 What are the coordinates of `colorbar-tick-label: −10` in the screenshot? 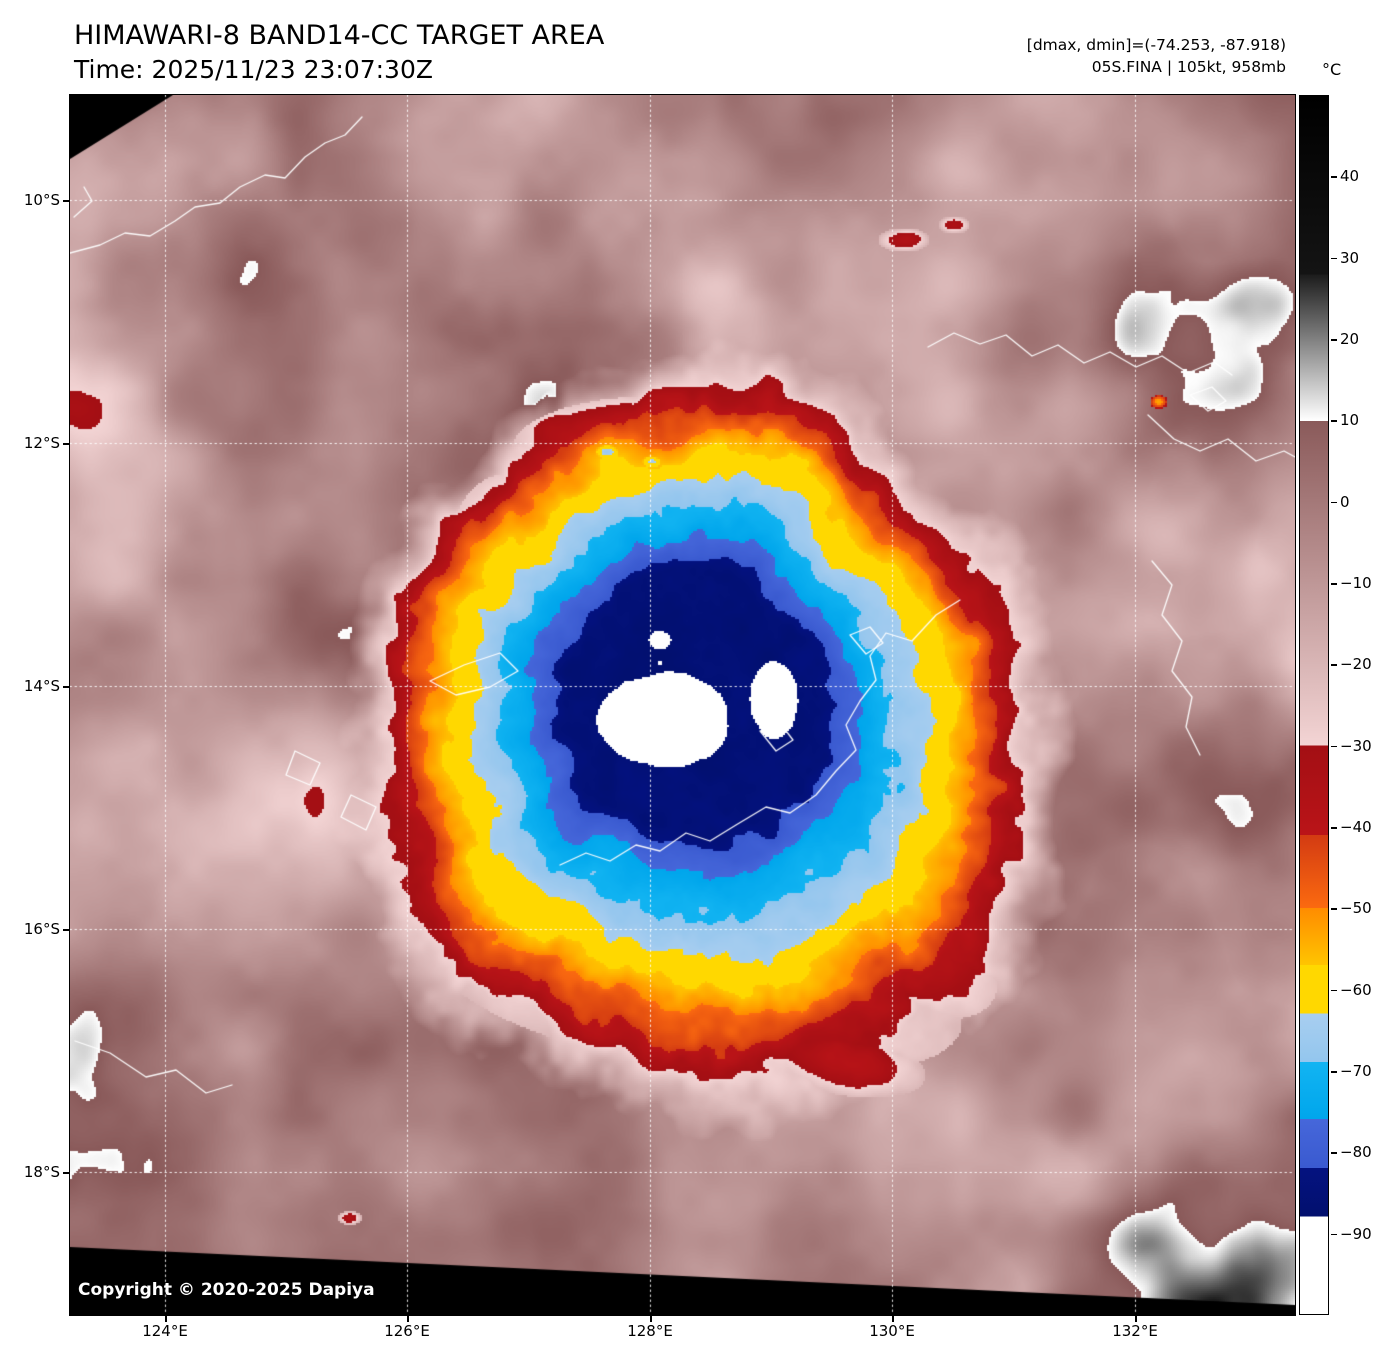 It's located at (1356, 583).